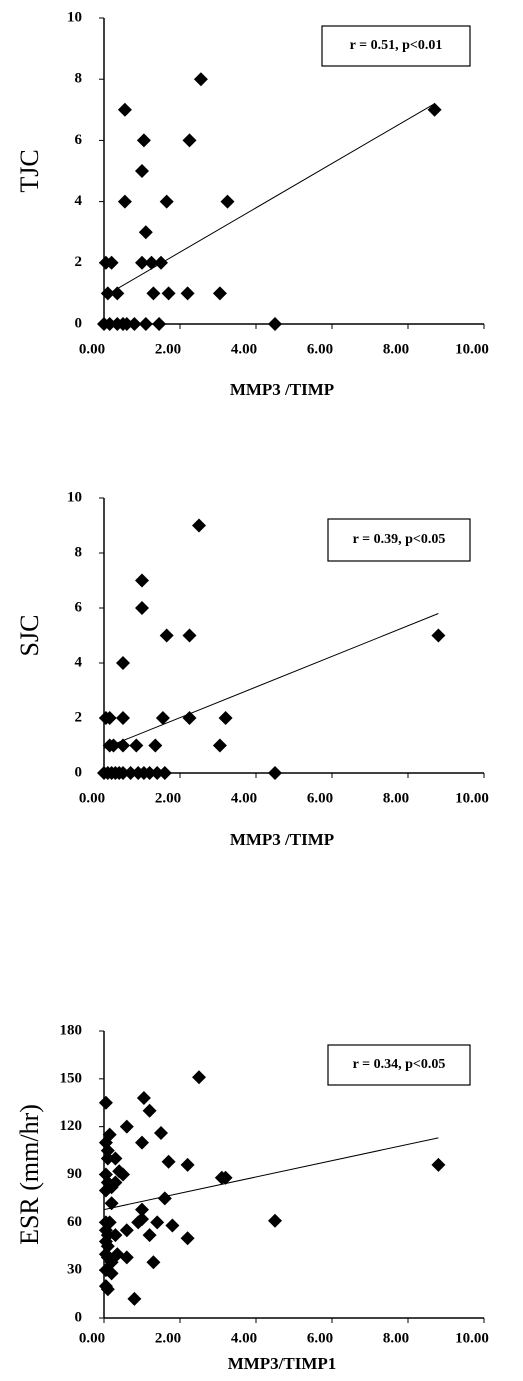 The height and width of the screenshot is (1381, 523). Describe the element at coordinates (282, 839) in the screenshot. I see `x-axis-title: MMP3 /TIMP` at that location.